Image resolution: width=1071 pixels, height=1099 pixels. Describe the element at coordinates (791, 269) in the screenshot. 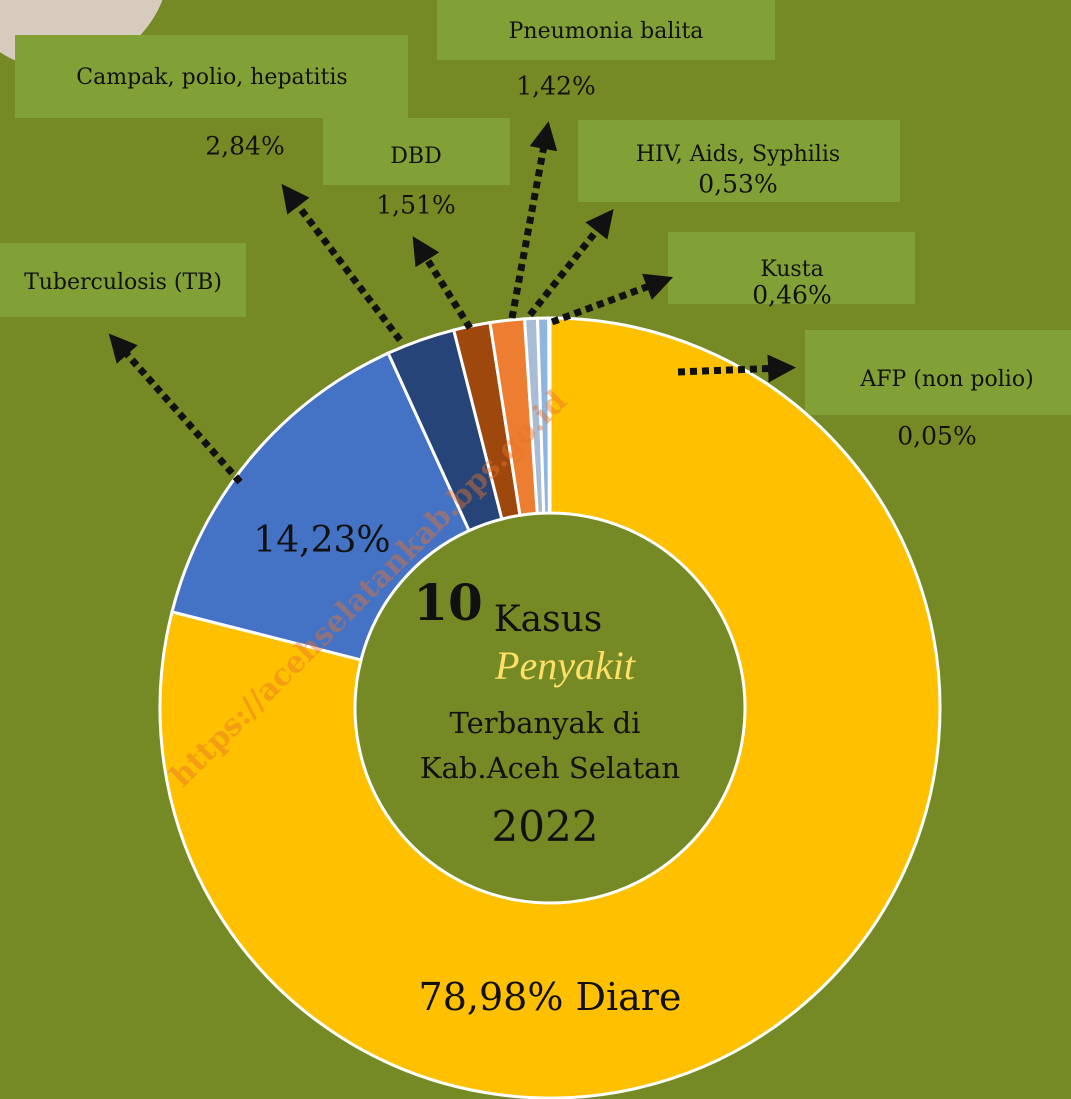

I see `category-label: Kusta` at that location.